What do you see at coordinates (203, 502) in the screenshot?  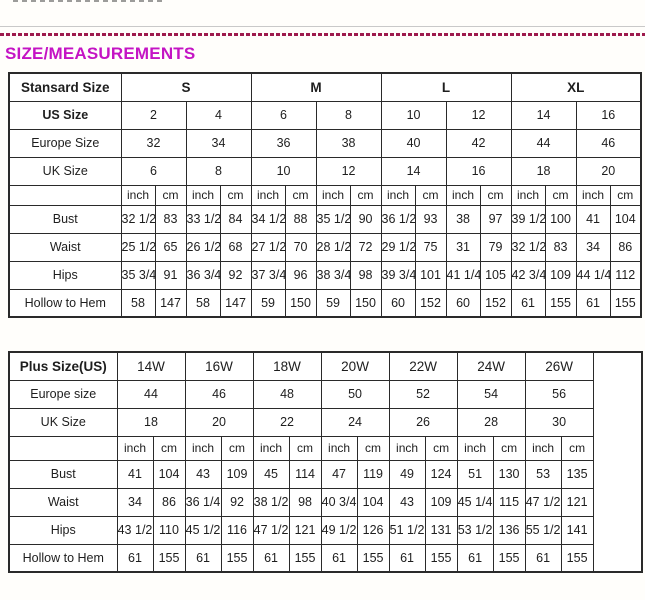 I see `measurement-cell: 36 1/4` at bounding box center [203, 502].